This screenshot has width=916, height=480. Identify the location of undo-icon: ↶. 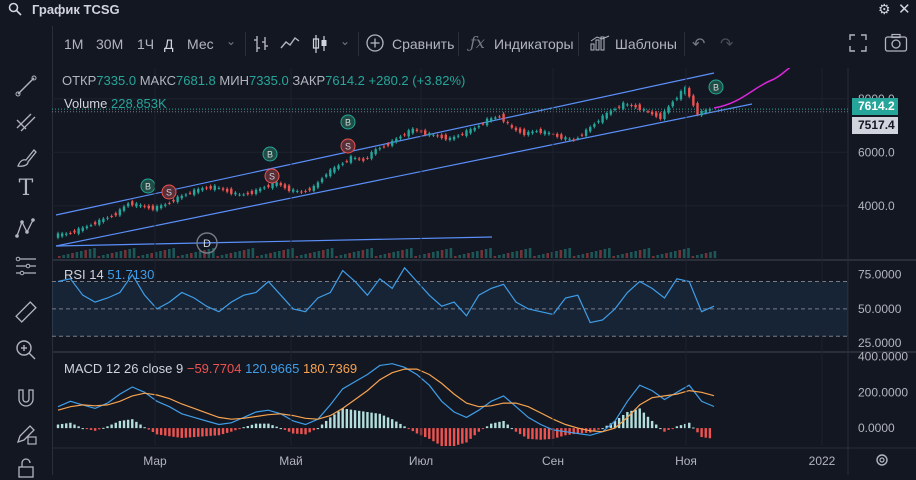
(699, 44).